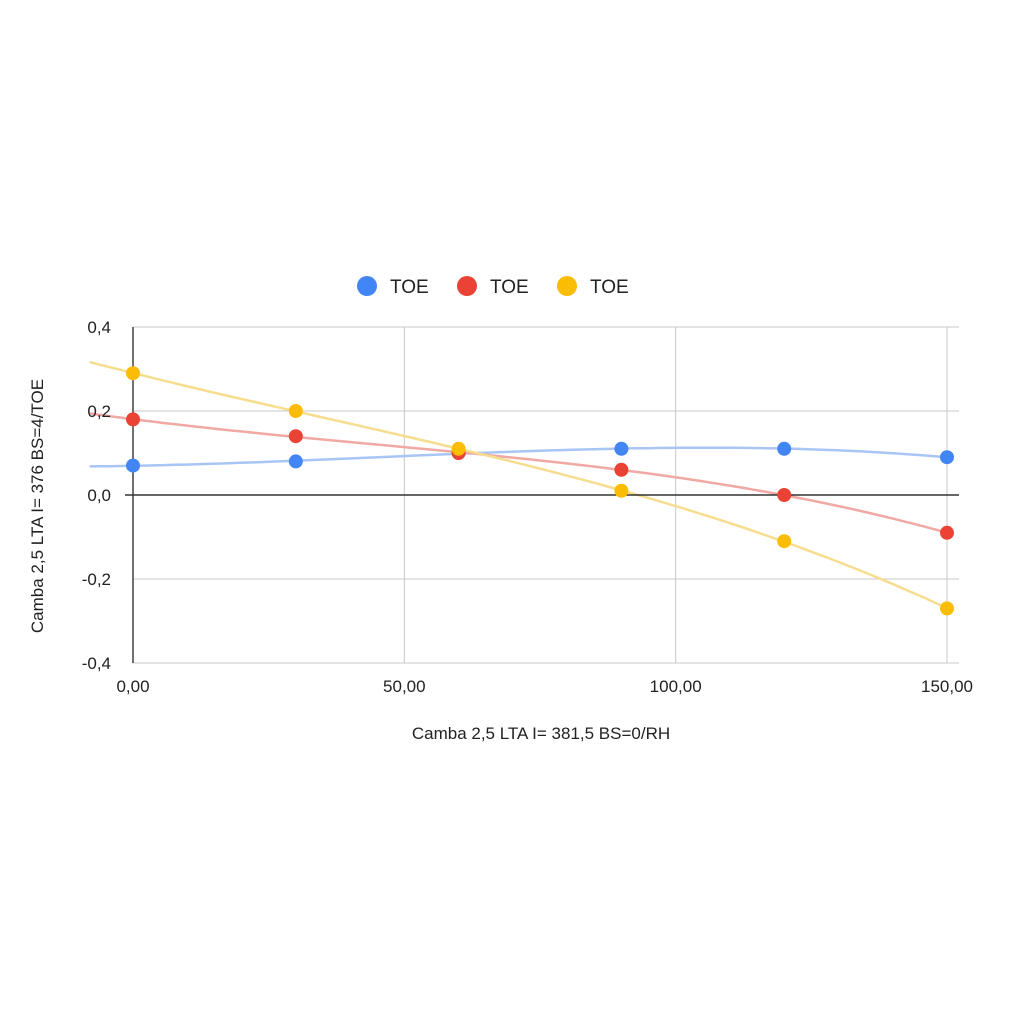 The height and width of the screenshot is (1024, 1024). I want to click on y-tick-label: 0,2, so click(99, 411).